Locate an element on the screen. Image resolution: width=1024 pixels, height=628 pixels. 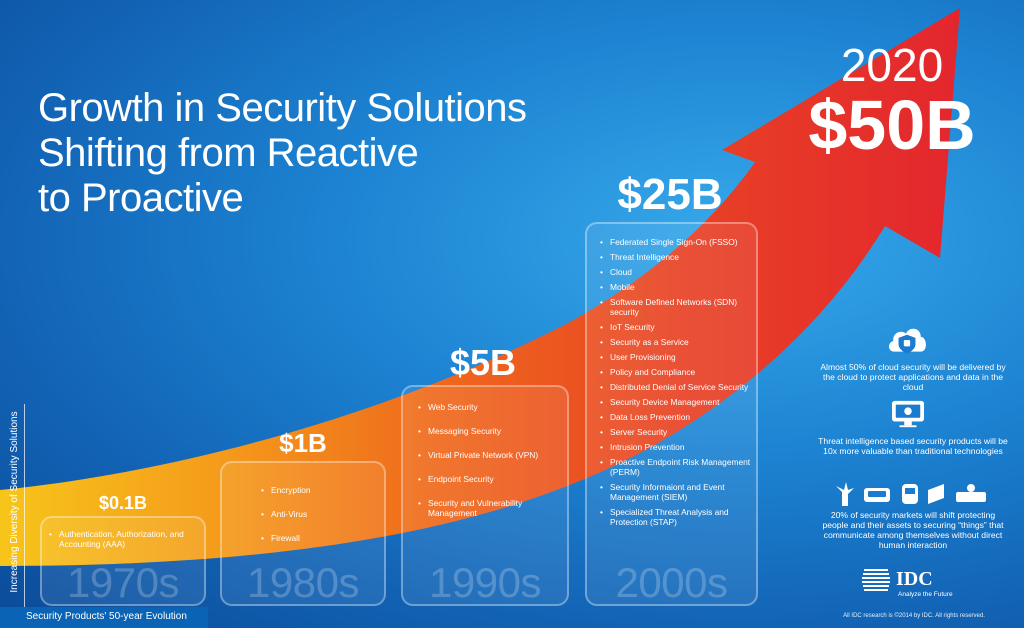
logo-name: IDC is located at coordinates (914, 579).